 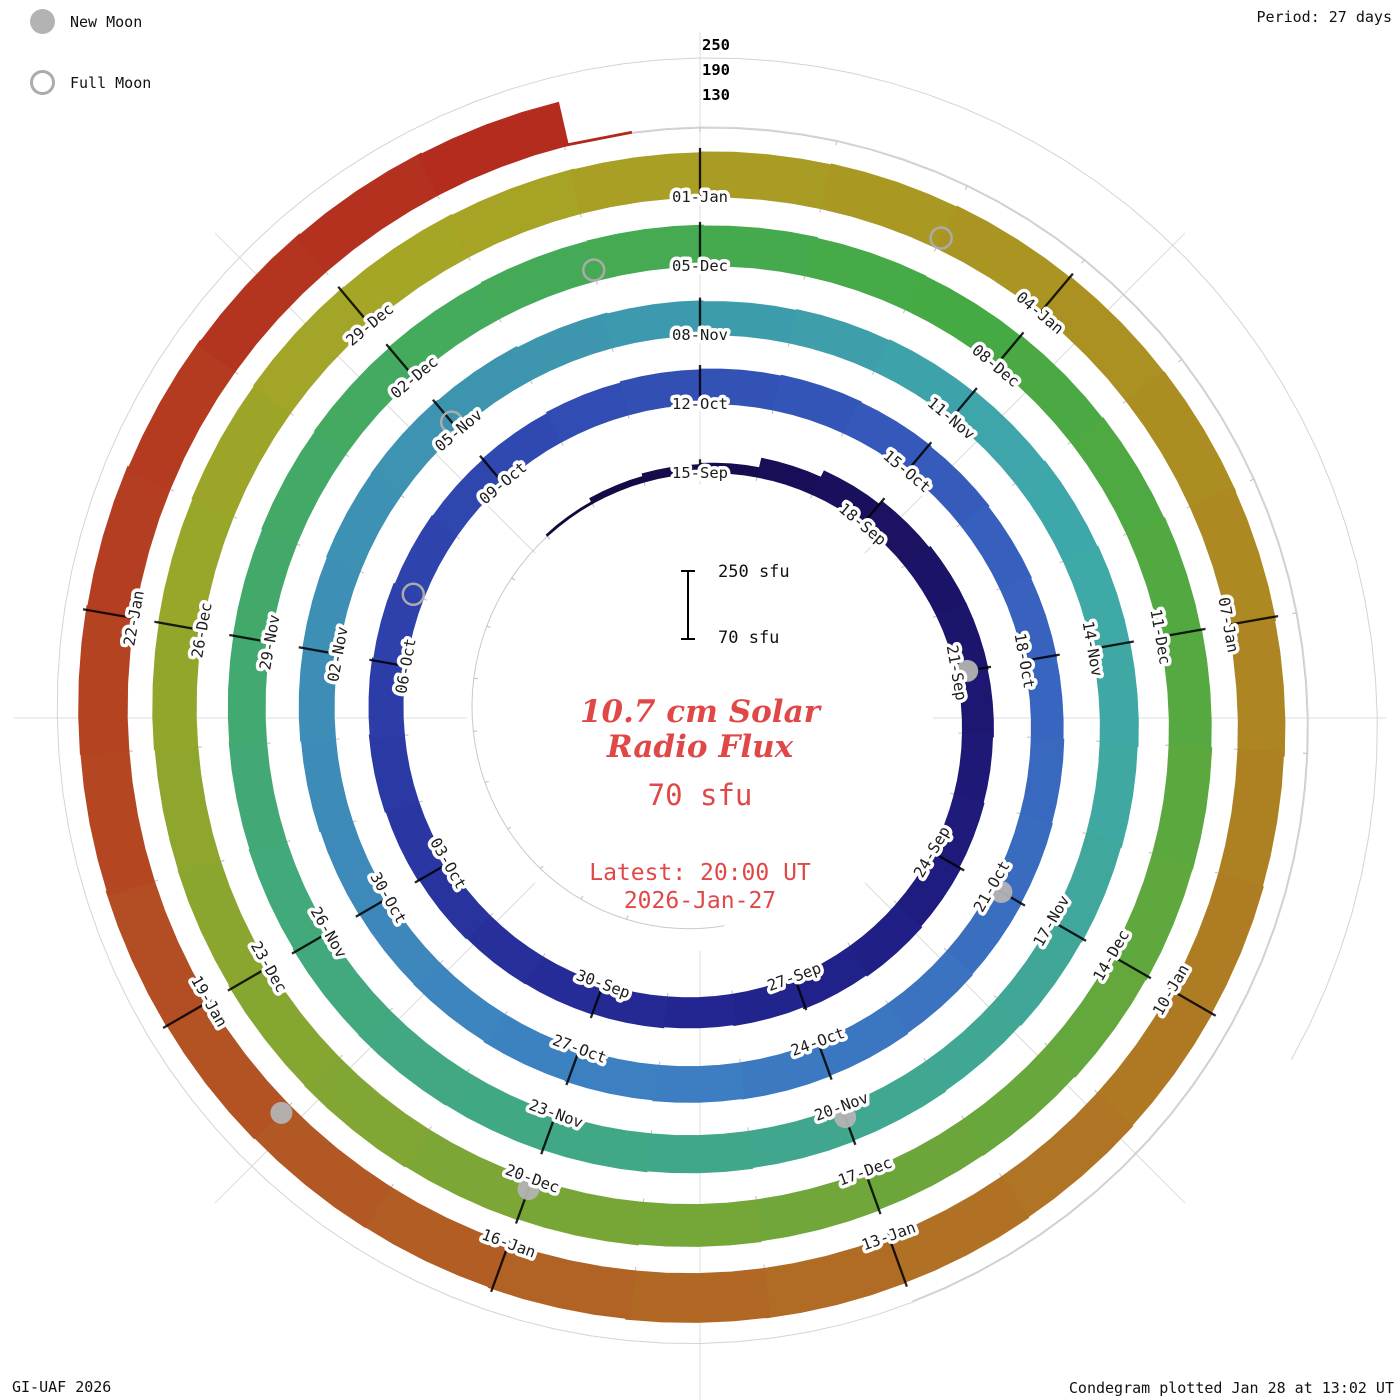 What do you see at coordinates (700, 712) in the screenshot?
I see `chart-title-line1: 10.7 cm Solar` at bounding box center [700, 712].